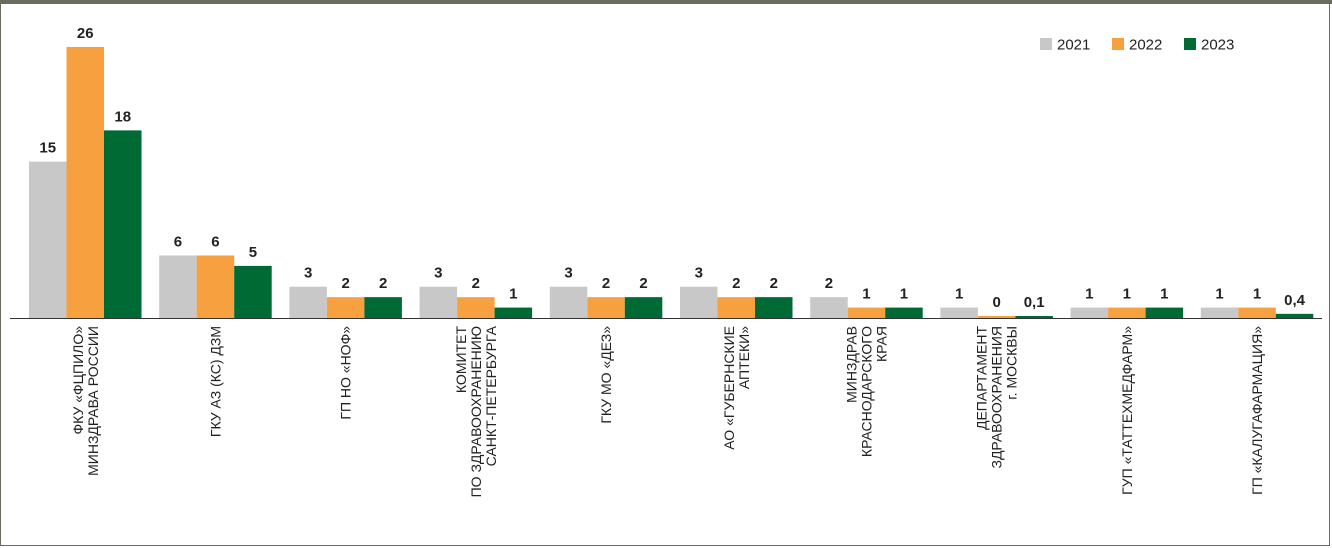 The height and width of the screenshot is (548, 1332). Describe the element at coordinates (1190, 44) in the screenshot. I see `legend-swatch-2023` at that location.